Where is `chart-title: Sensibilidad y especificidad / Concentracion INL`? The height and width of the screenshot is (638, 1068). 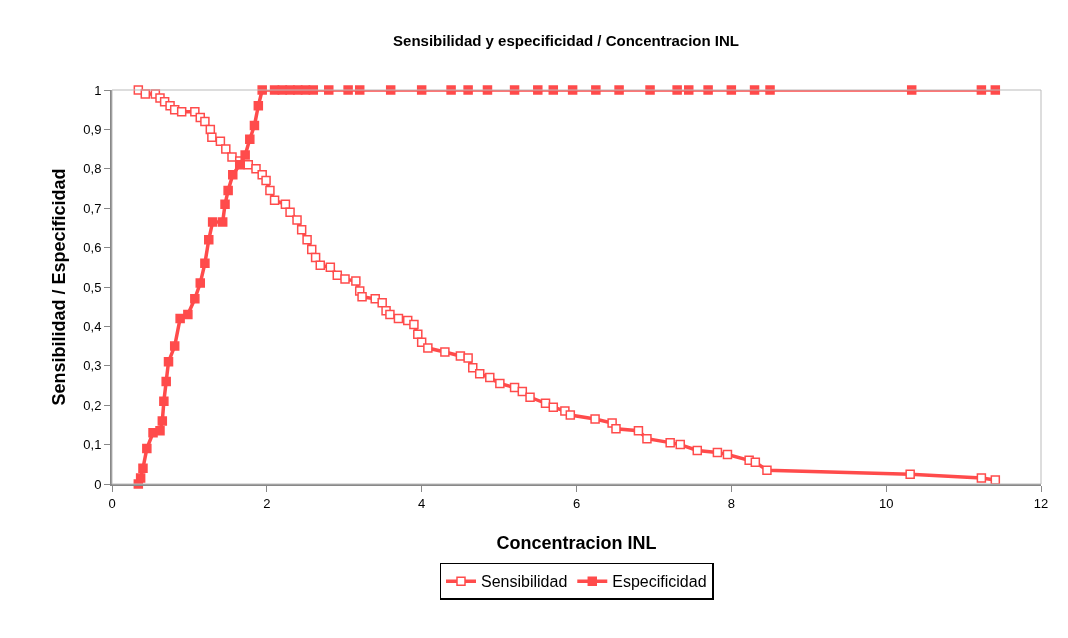
chart-title: Sensibilidad y especificidad / Concentracion INL is located at coordinates (566, 40).